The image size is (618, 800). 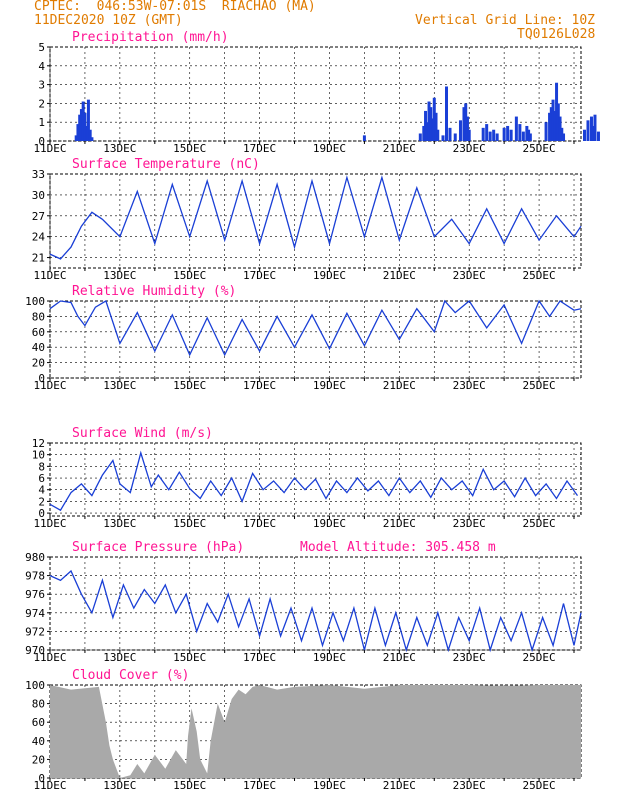 I want to click on panel-title: Precipitation (mm/h), so click(x=150, y=37).